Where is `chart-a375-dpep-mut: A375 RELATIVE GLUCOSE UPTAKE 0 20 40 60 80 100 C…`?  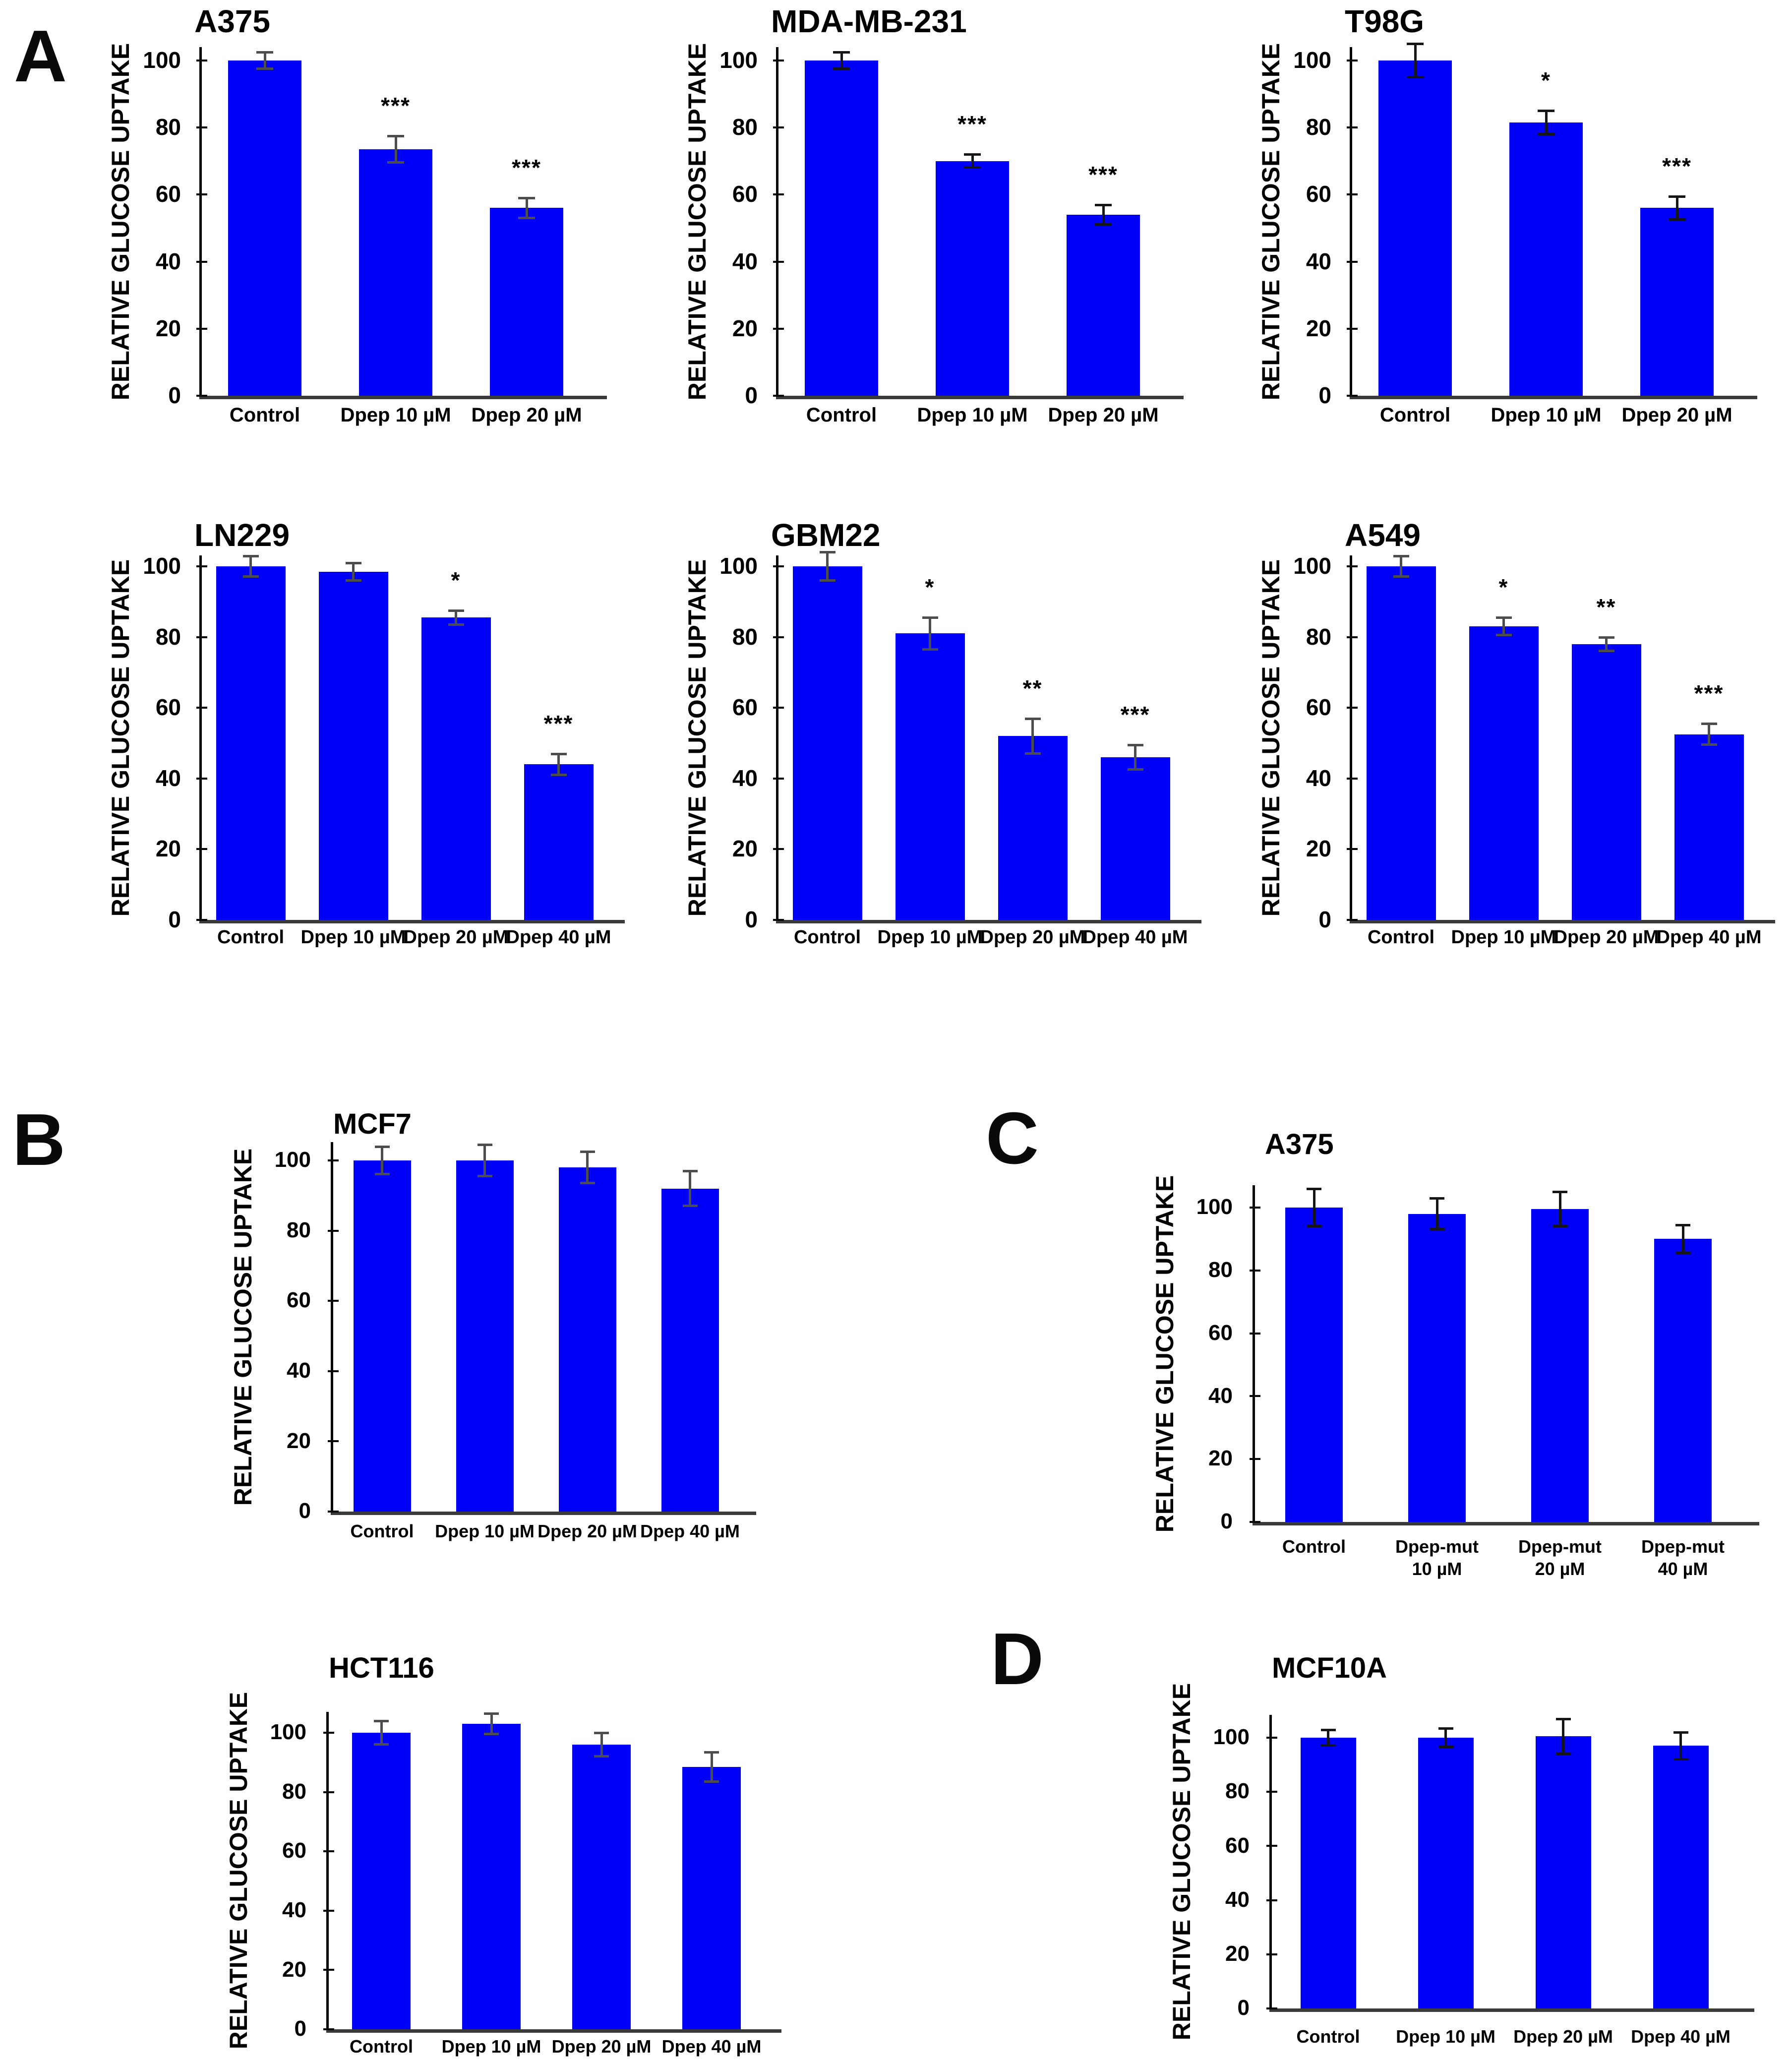 chart-a375-dpep-mut: A375 RELATIVE GLUCOSE UPTAKE 0 20 40 60 80 100 C… is located at coordinates (1448, 1354).